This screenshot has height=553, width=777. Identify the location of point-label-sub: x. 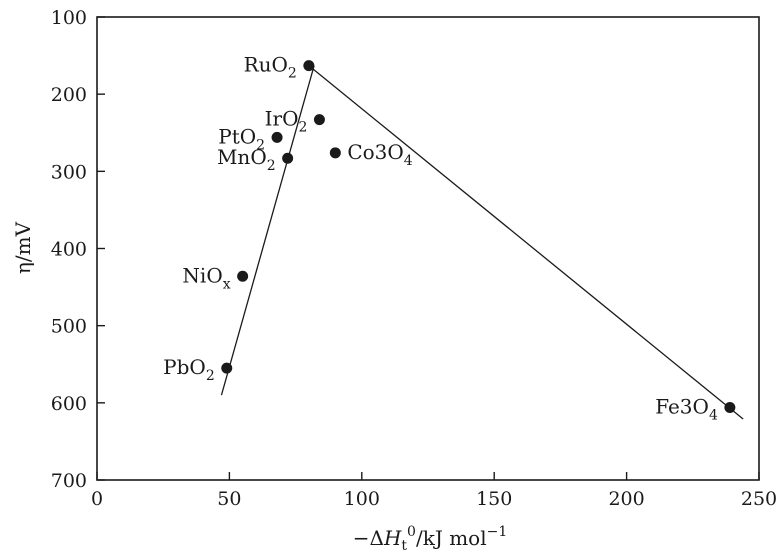
(227, 284).